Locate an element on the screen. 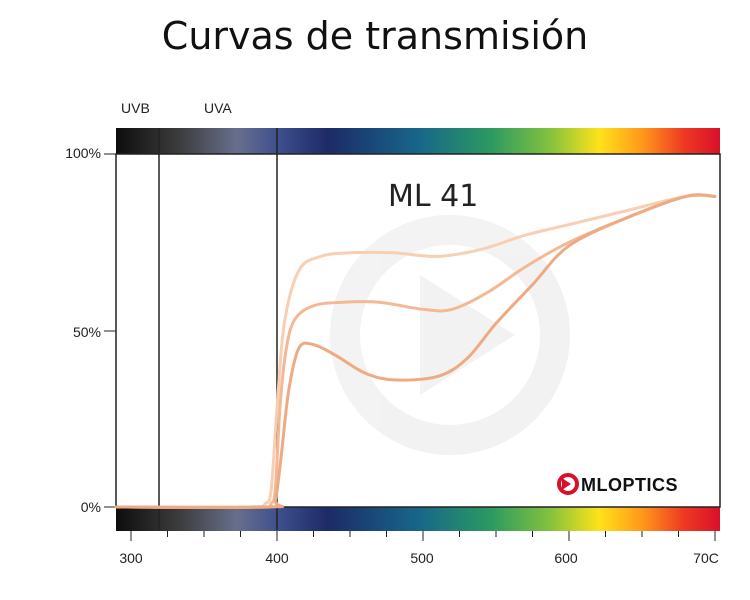 The height and width of the screenshot is (600, 750). chart-title: Curvas de transmisión is located at coordinates (375, 36).